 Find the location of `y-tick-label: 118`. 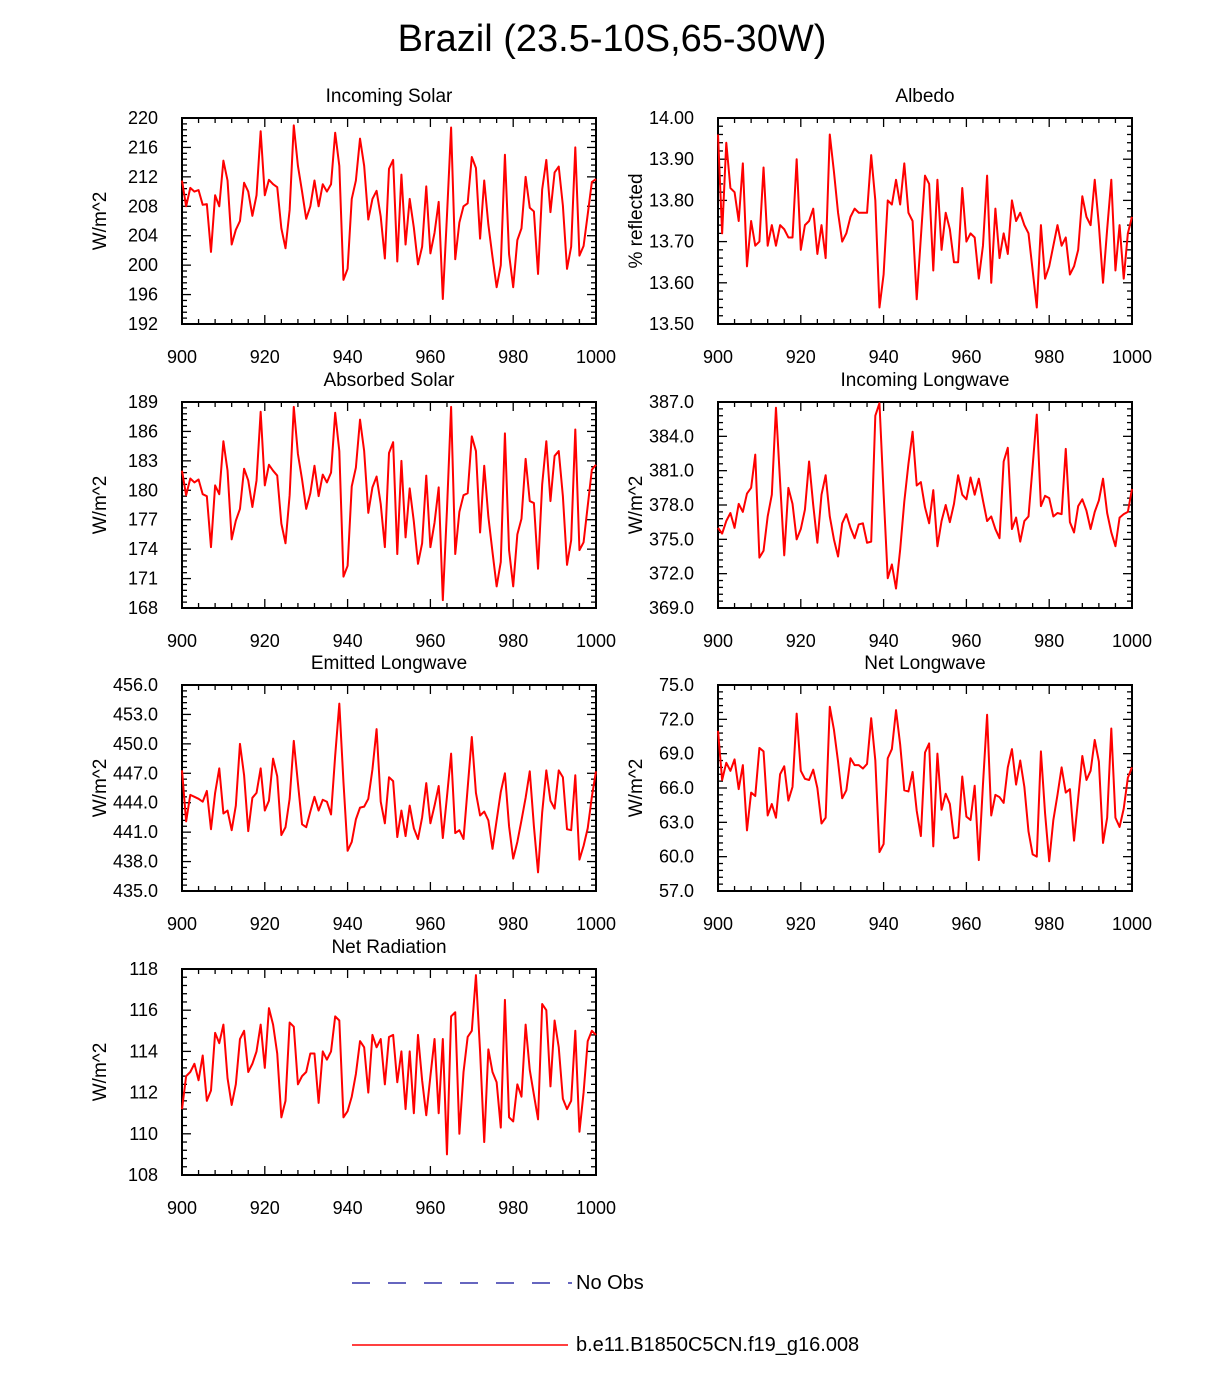

y-tick-label: 118 is located at coordinates (143, 969).